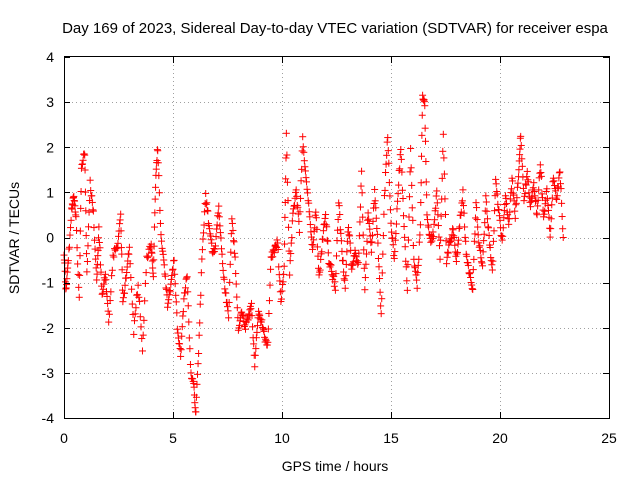 The image size is (640, 480). I want to click on y-tick-label: 0, so click(50, 238).